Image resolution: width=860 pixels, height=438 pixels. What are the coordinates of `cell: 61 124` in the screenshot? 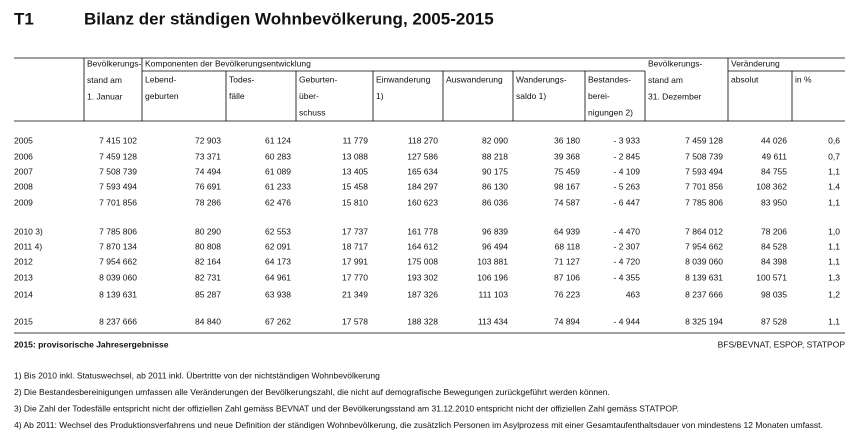 It's located at (278, 140).